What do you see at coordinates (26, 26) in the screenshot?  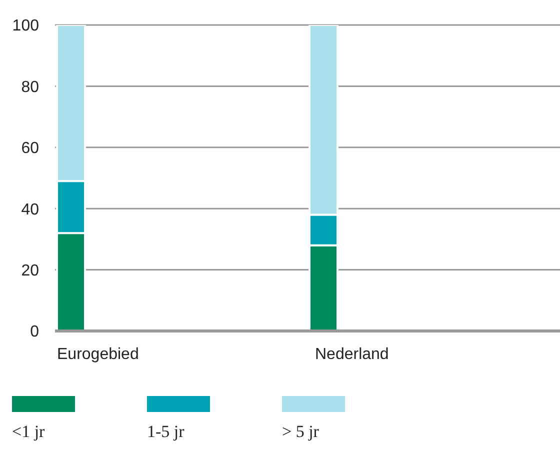 I see `y-tick-label: 100` at bounding box center [26, 26].